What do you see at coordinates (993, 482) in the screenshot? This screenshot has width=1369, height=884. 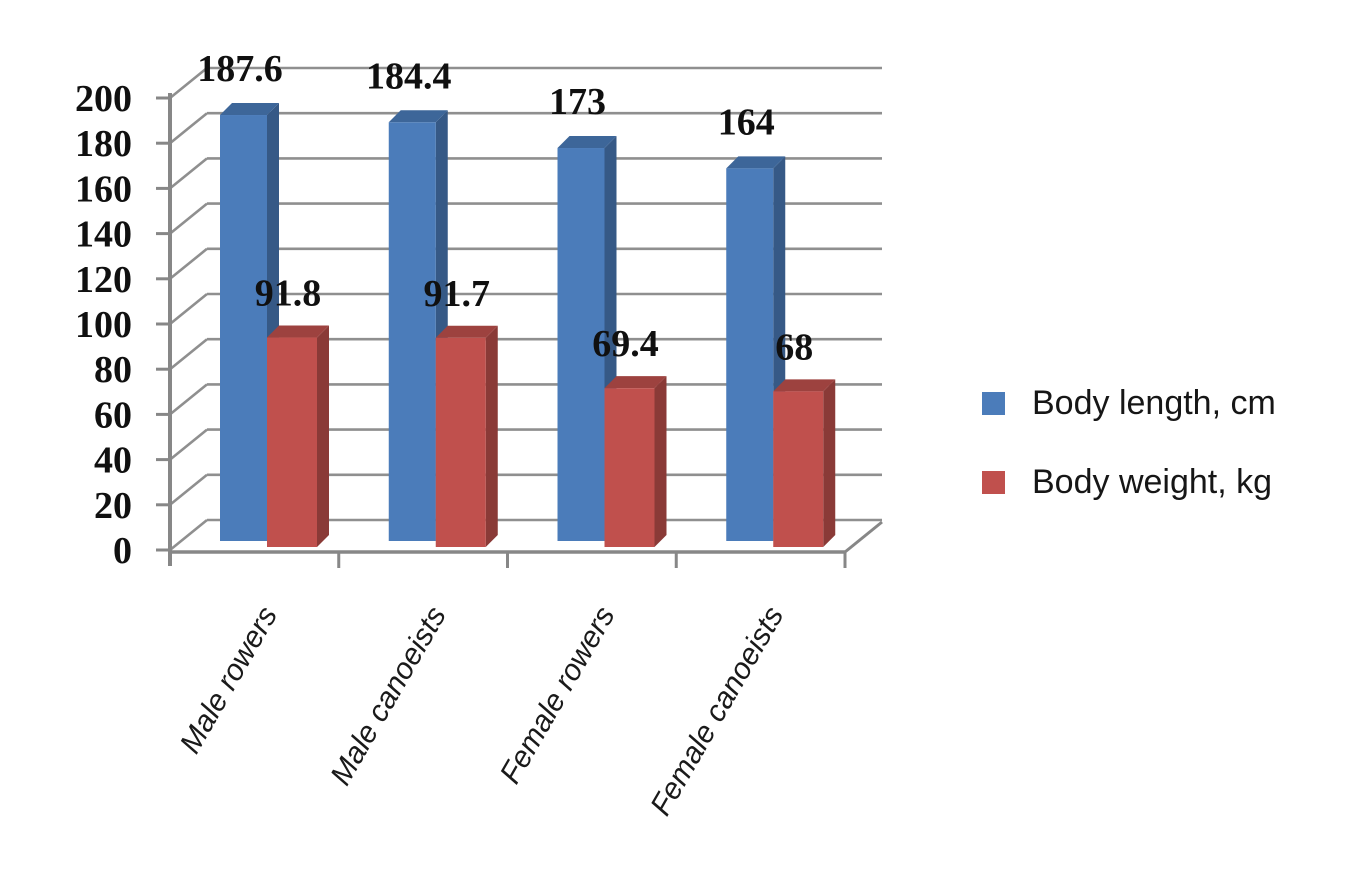 I see `legend-swatch-body-weight-icon` at bounding box center [993, 482].